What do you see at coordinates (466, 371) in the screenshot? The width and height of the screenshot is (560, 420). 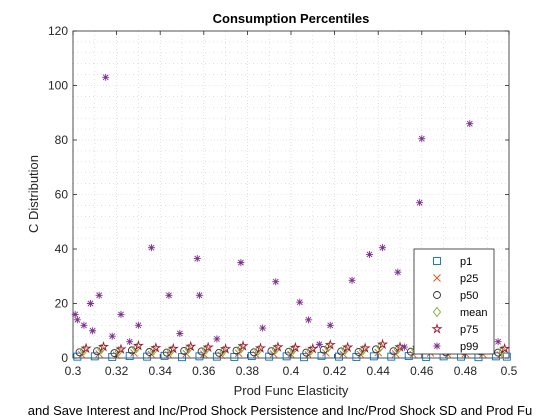 I see `x-tick-label: 0.48` at bounding box center [466, 371].